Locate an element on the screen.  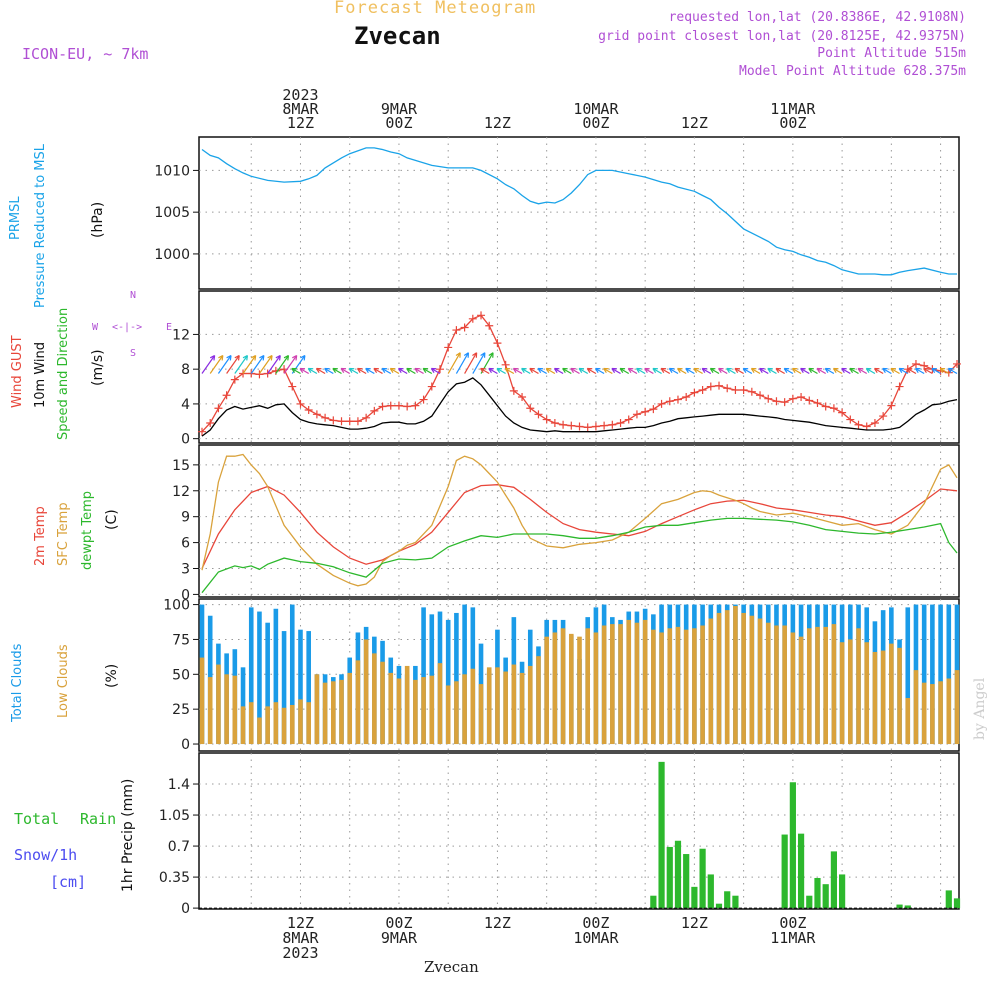
bottom-time-label: 12Z is located at coordinates (694, 923).